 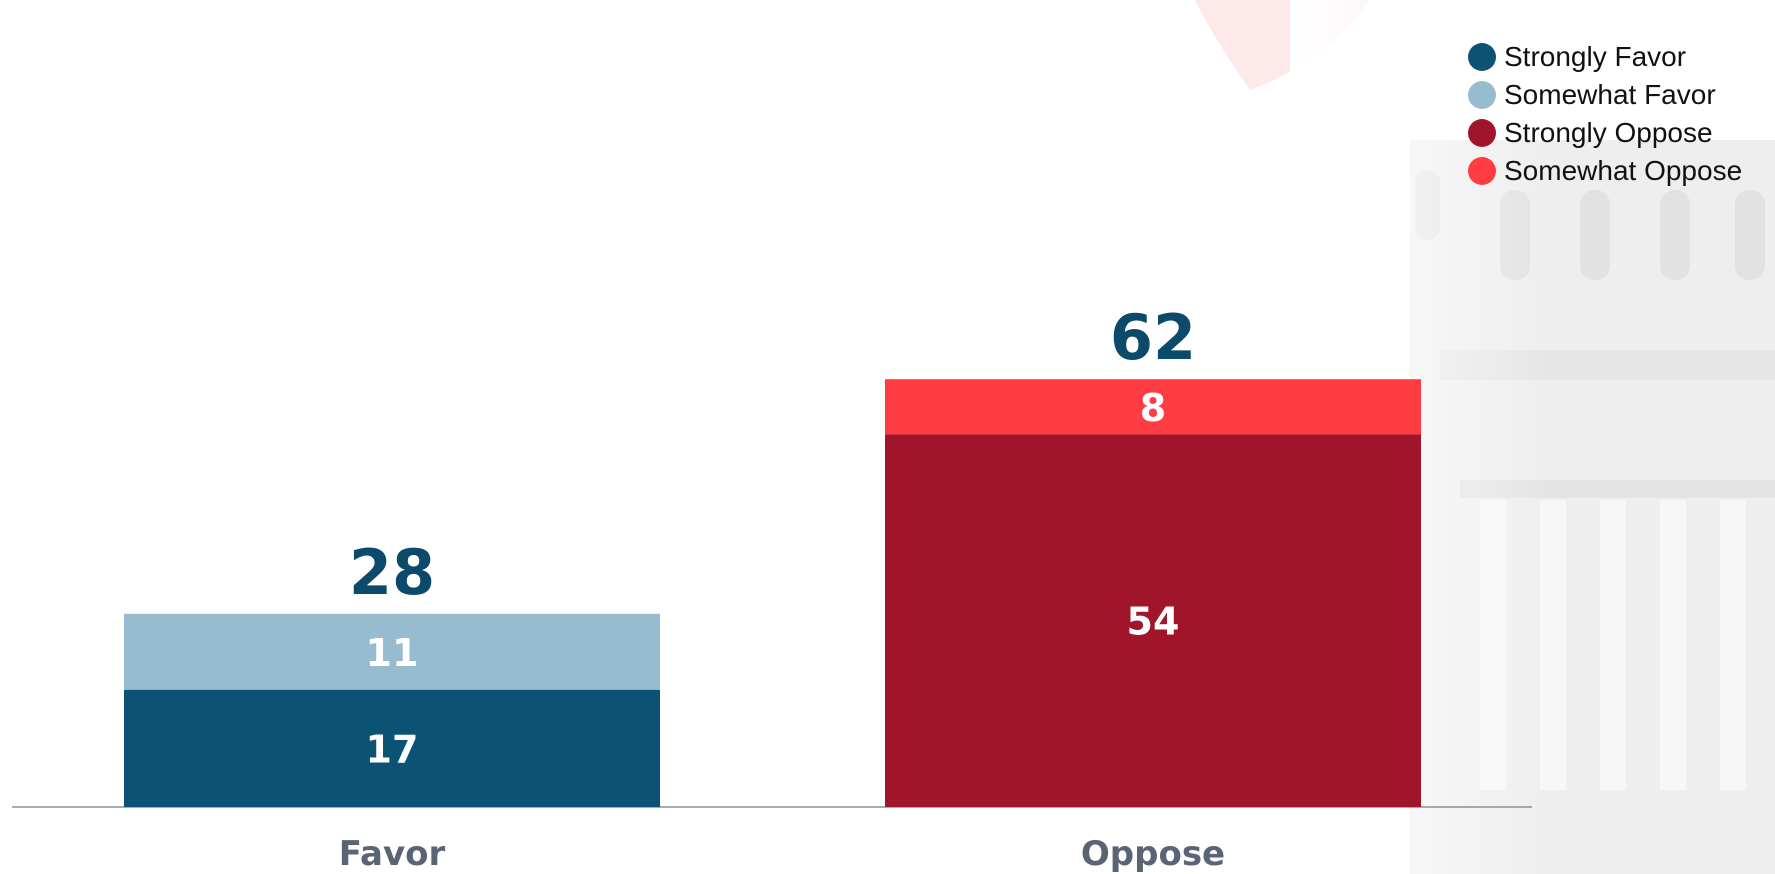 I want to click on bar-favor-strongly-favor, so click(x=392, y=748).